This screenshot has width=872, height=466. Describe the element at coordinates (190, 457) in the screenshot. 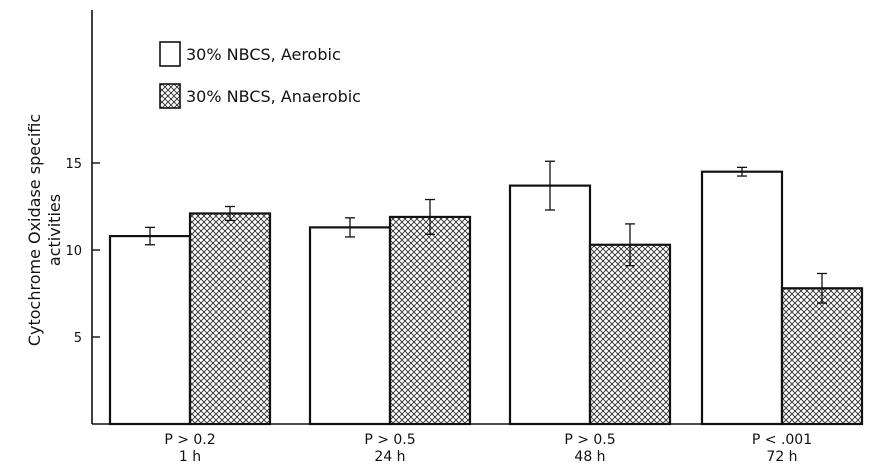

I see `category-time: 1 h` at that location.